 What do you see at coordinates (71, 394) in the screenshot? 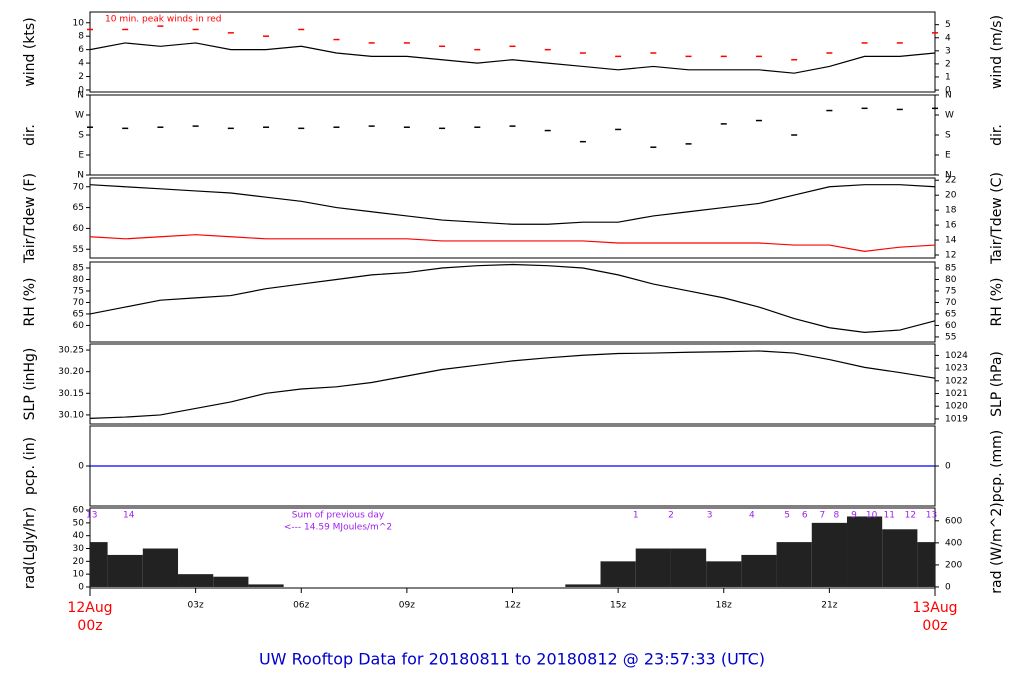
I see `y-tick-label: 30.15` at bounding box center [71, 394].